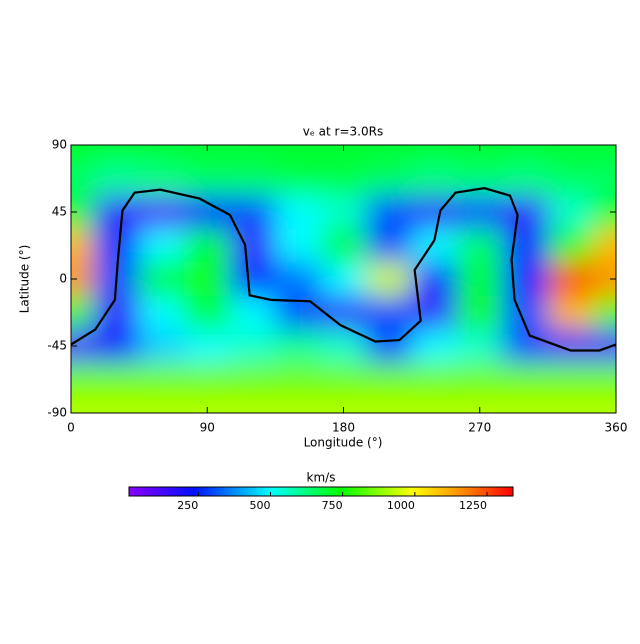  What do you see at coordinates (59, 145) in the screenshot?
I see `y-tick-label: 90` at bounding box center [59, 145].